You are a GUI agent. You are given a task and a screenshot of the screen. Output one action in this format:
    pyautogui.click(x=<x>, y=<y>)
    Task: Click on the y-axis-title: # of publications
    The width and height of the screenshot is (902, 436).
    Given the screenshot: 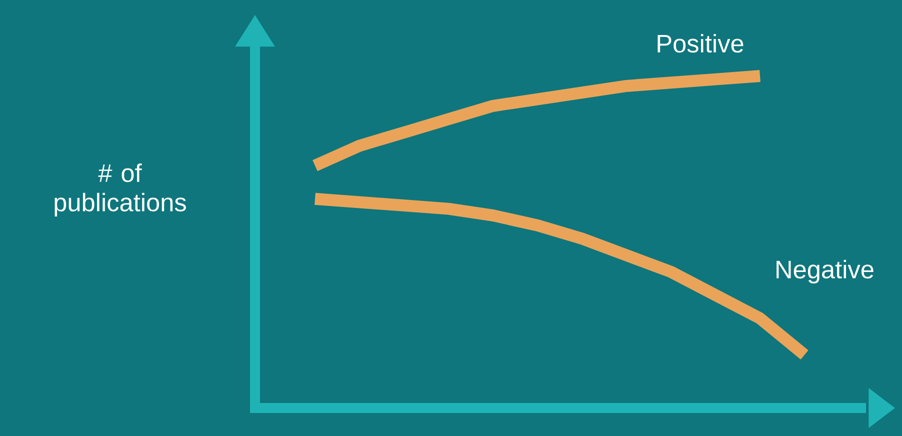 What is the action you would take?
    pyautogui.click(x=120, y=190)
    